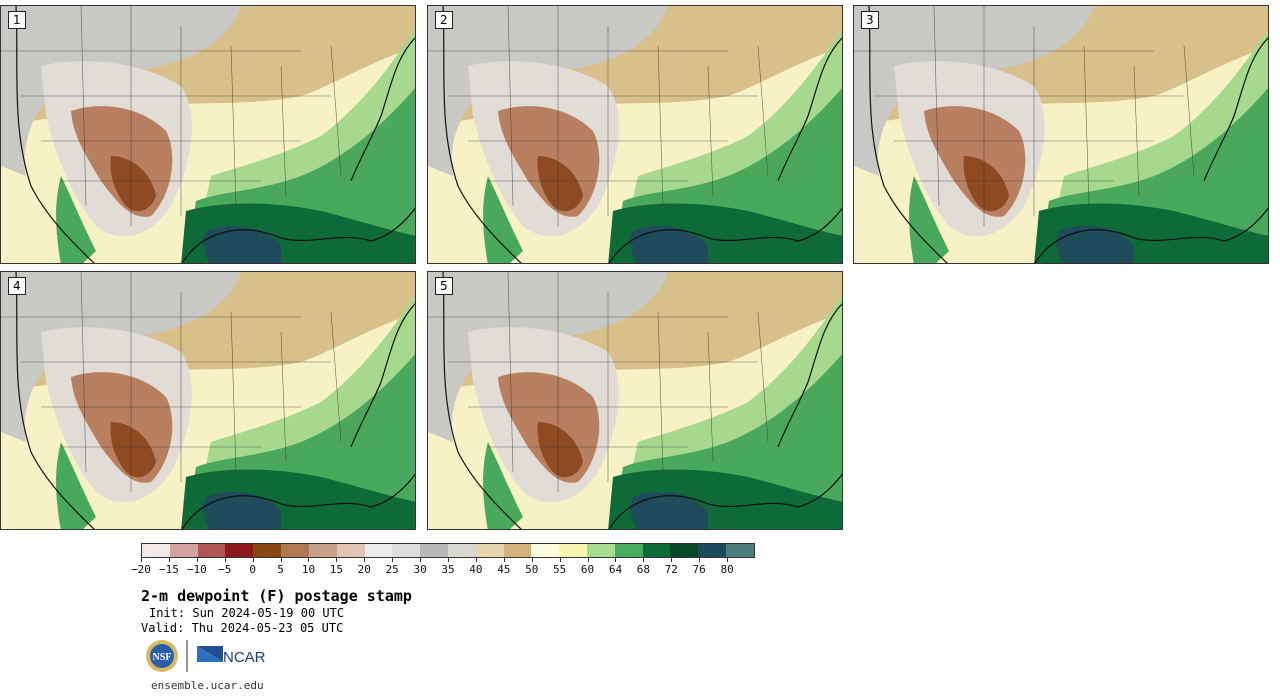  Describe the element at coordinates (247, 613) in the screenshot. I see `init-time: Init: Sun 2024-05-19 00 UTC` at that location.